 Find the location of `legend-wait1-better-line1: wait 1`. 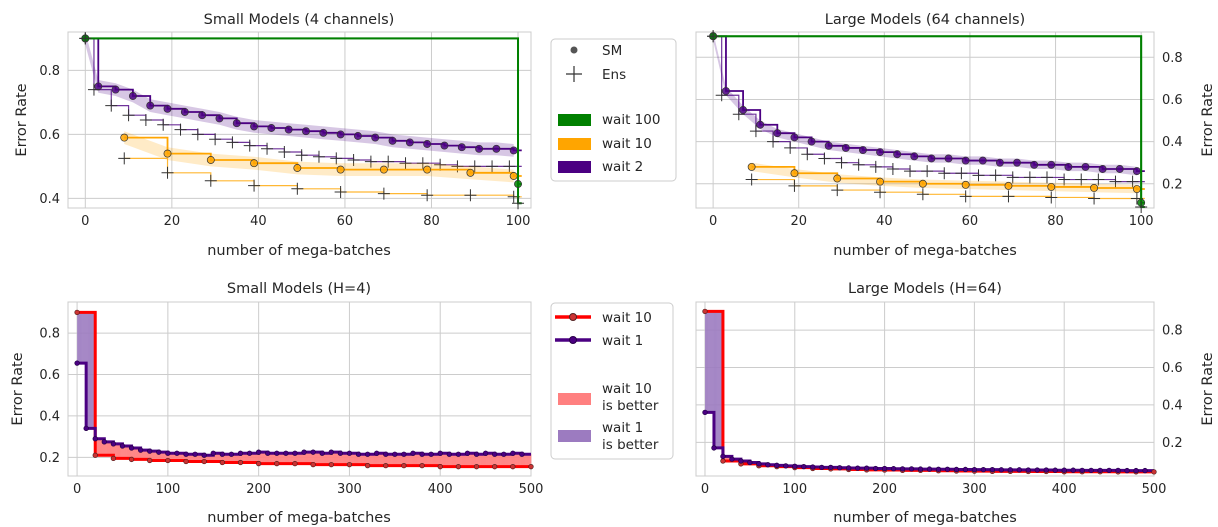

legend-wait1-better-line1: wait 1 is located at coordinates (622, 428).